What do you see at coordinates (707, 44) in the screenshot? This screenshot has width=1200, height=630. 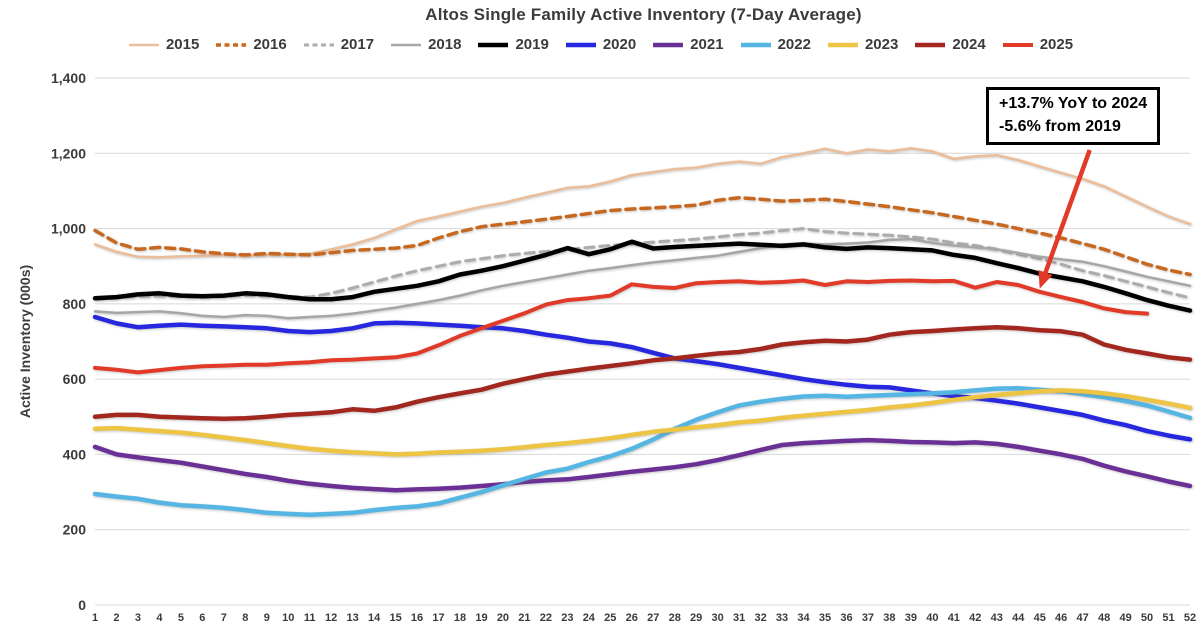 I see `legend-label: 2021` at bounding box center [707, 44].